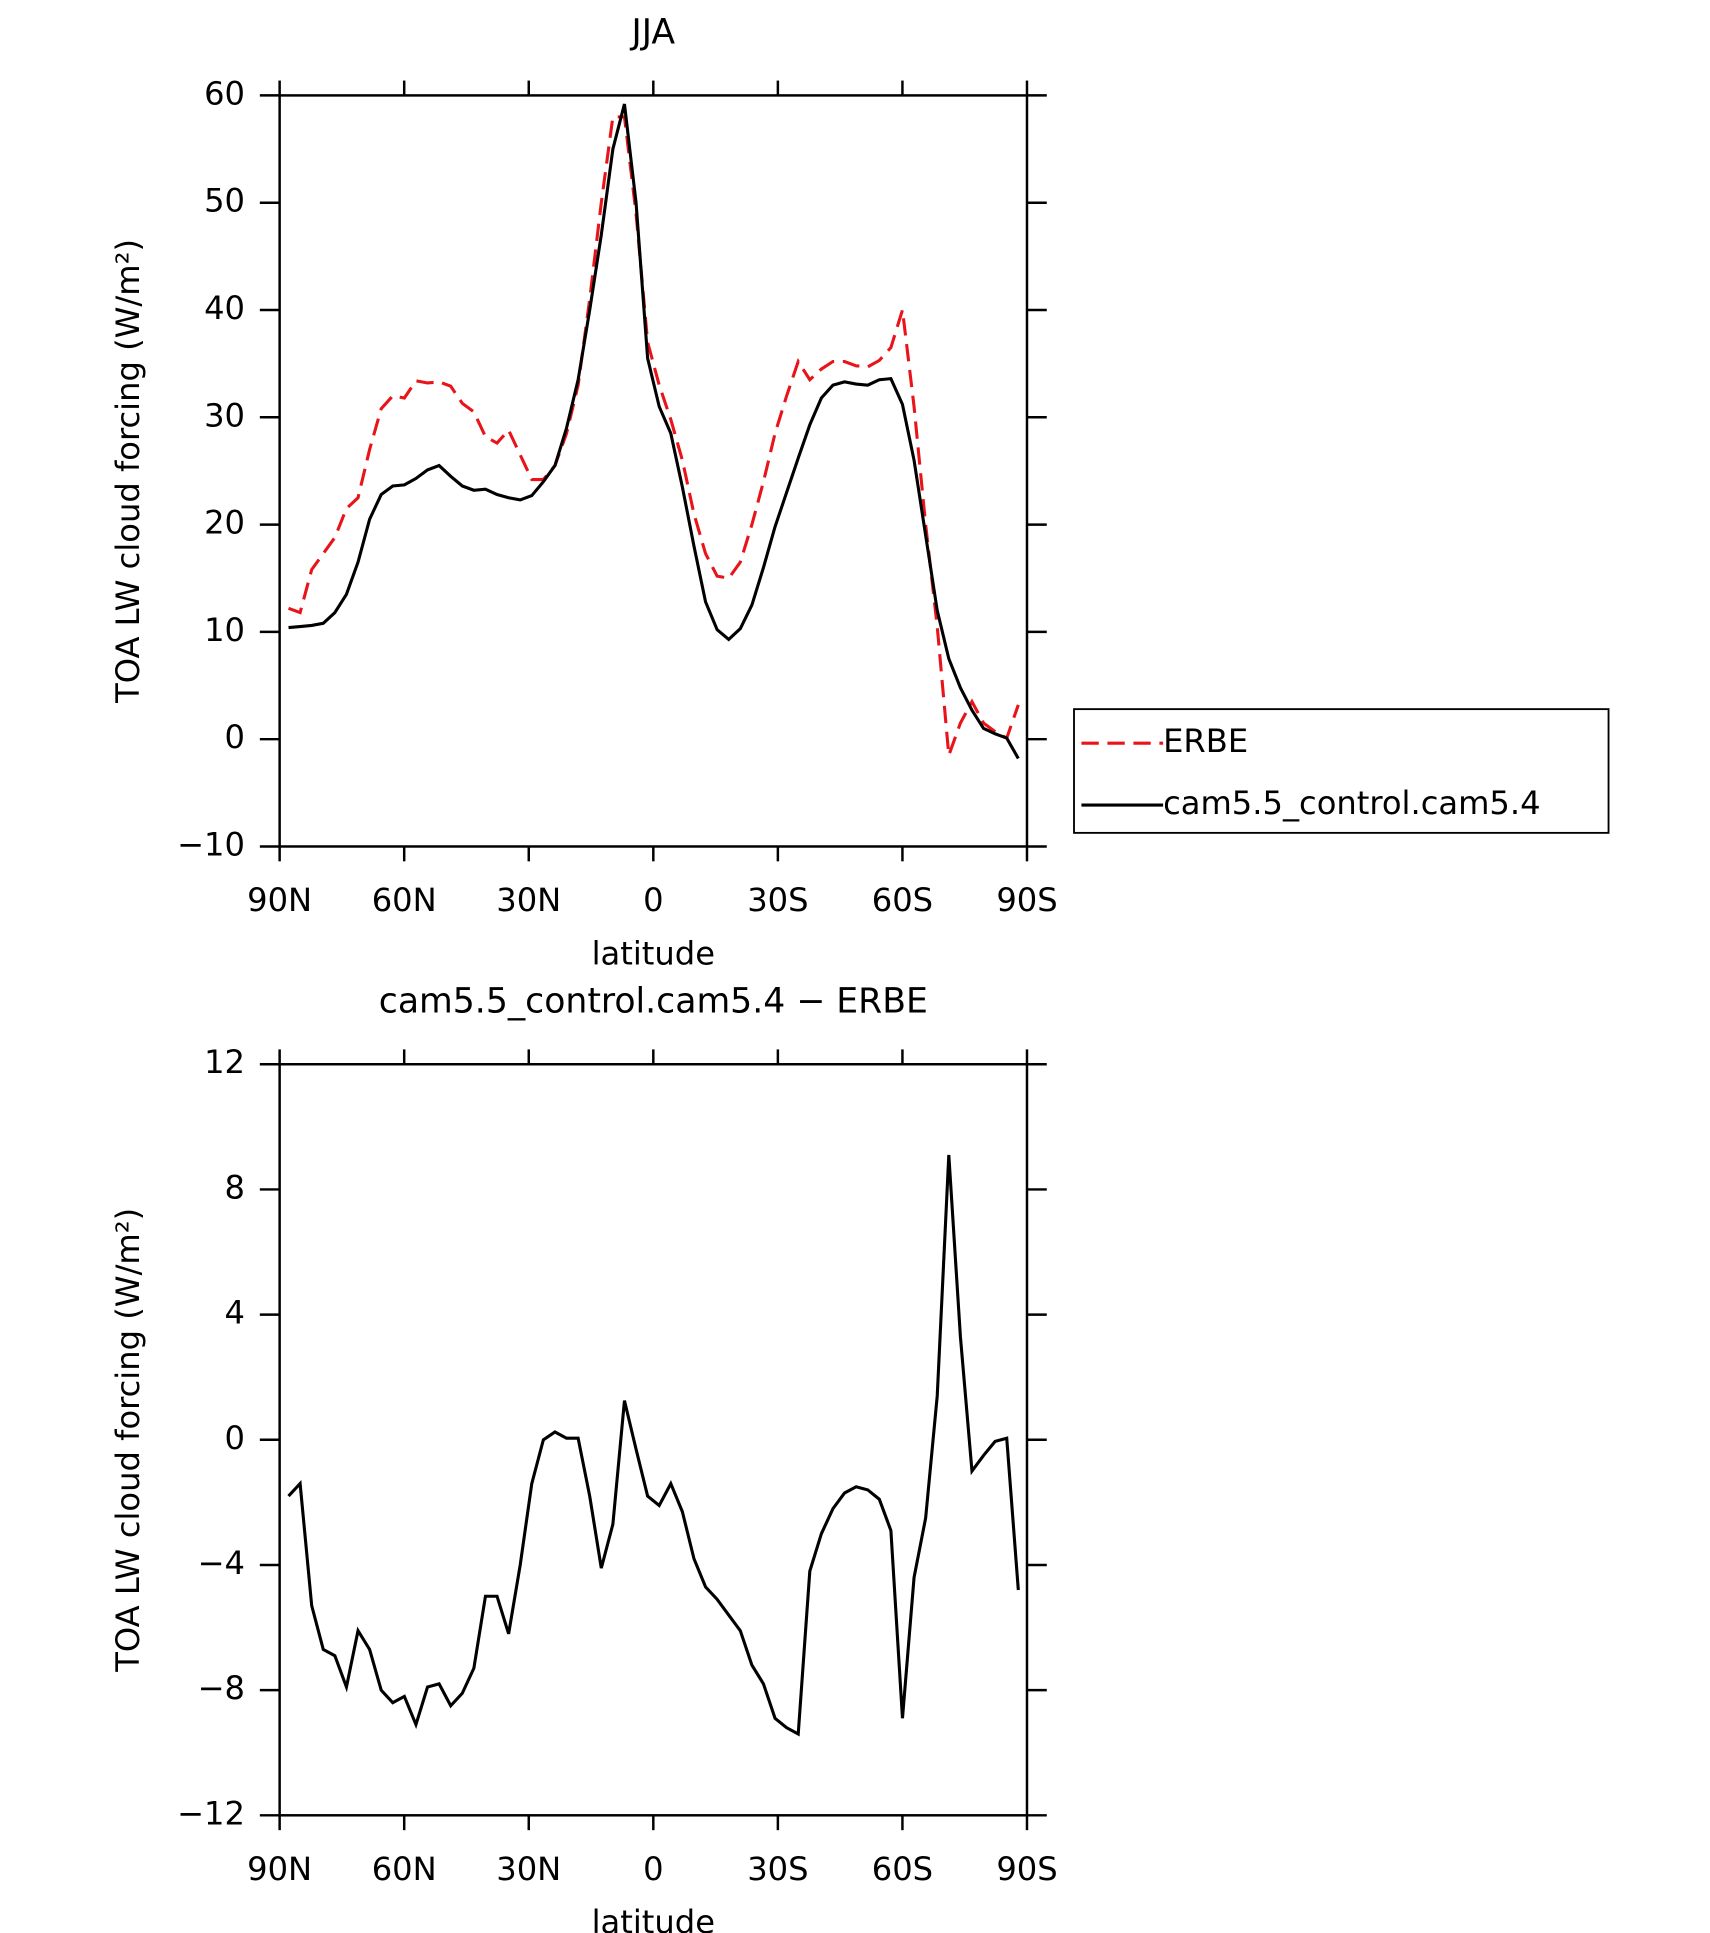  Describe the element at coordinates (235, 1313) in the screenshot. I see `y-tick-label: 4` at that location.